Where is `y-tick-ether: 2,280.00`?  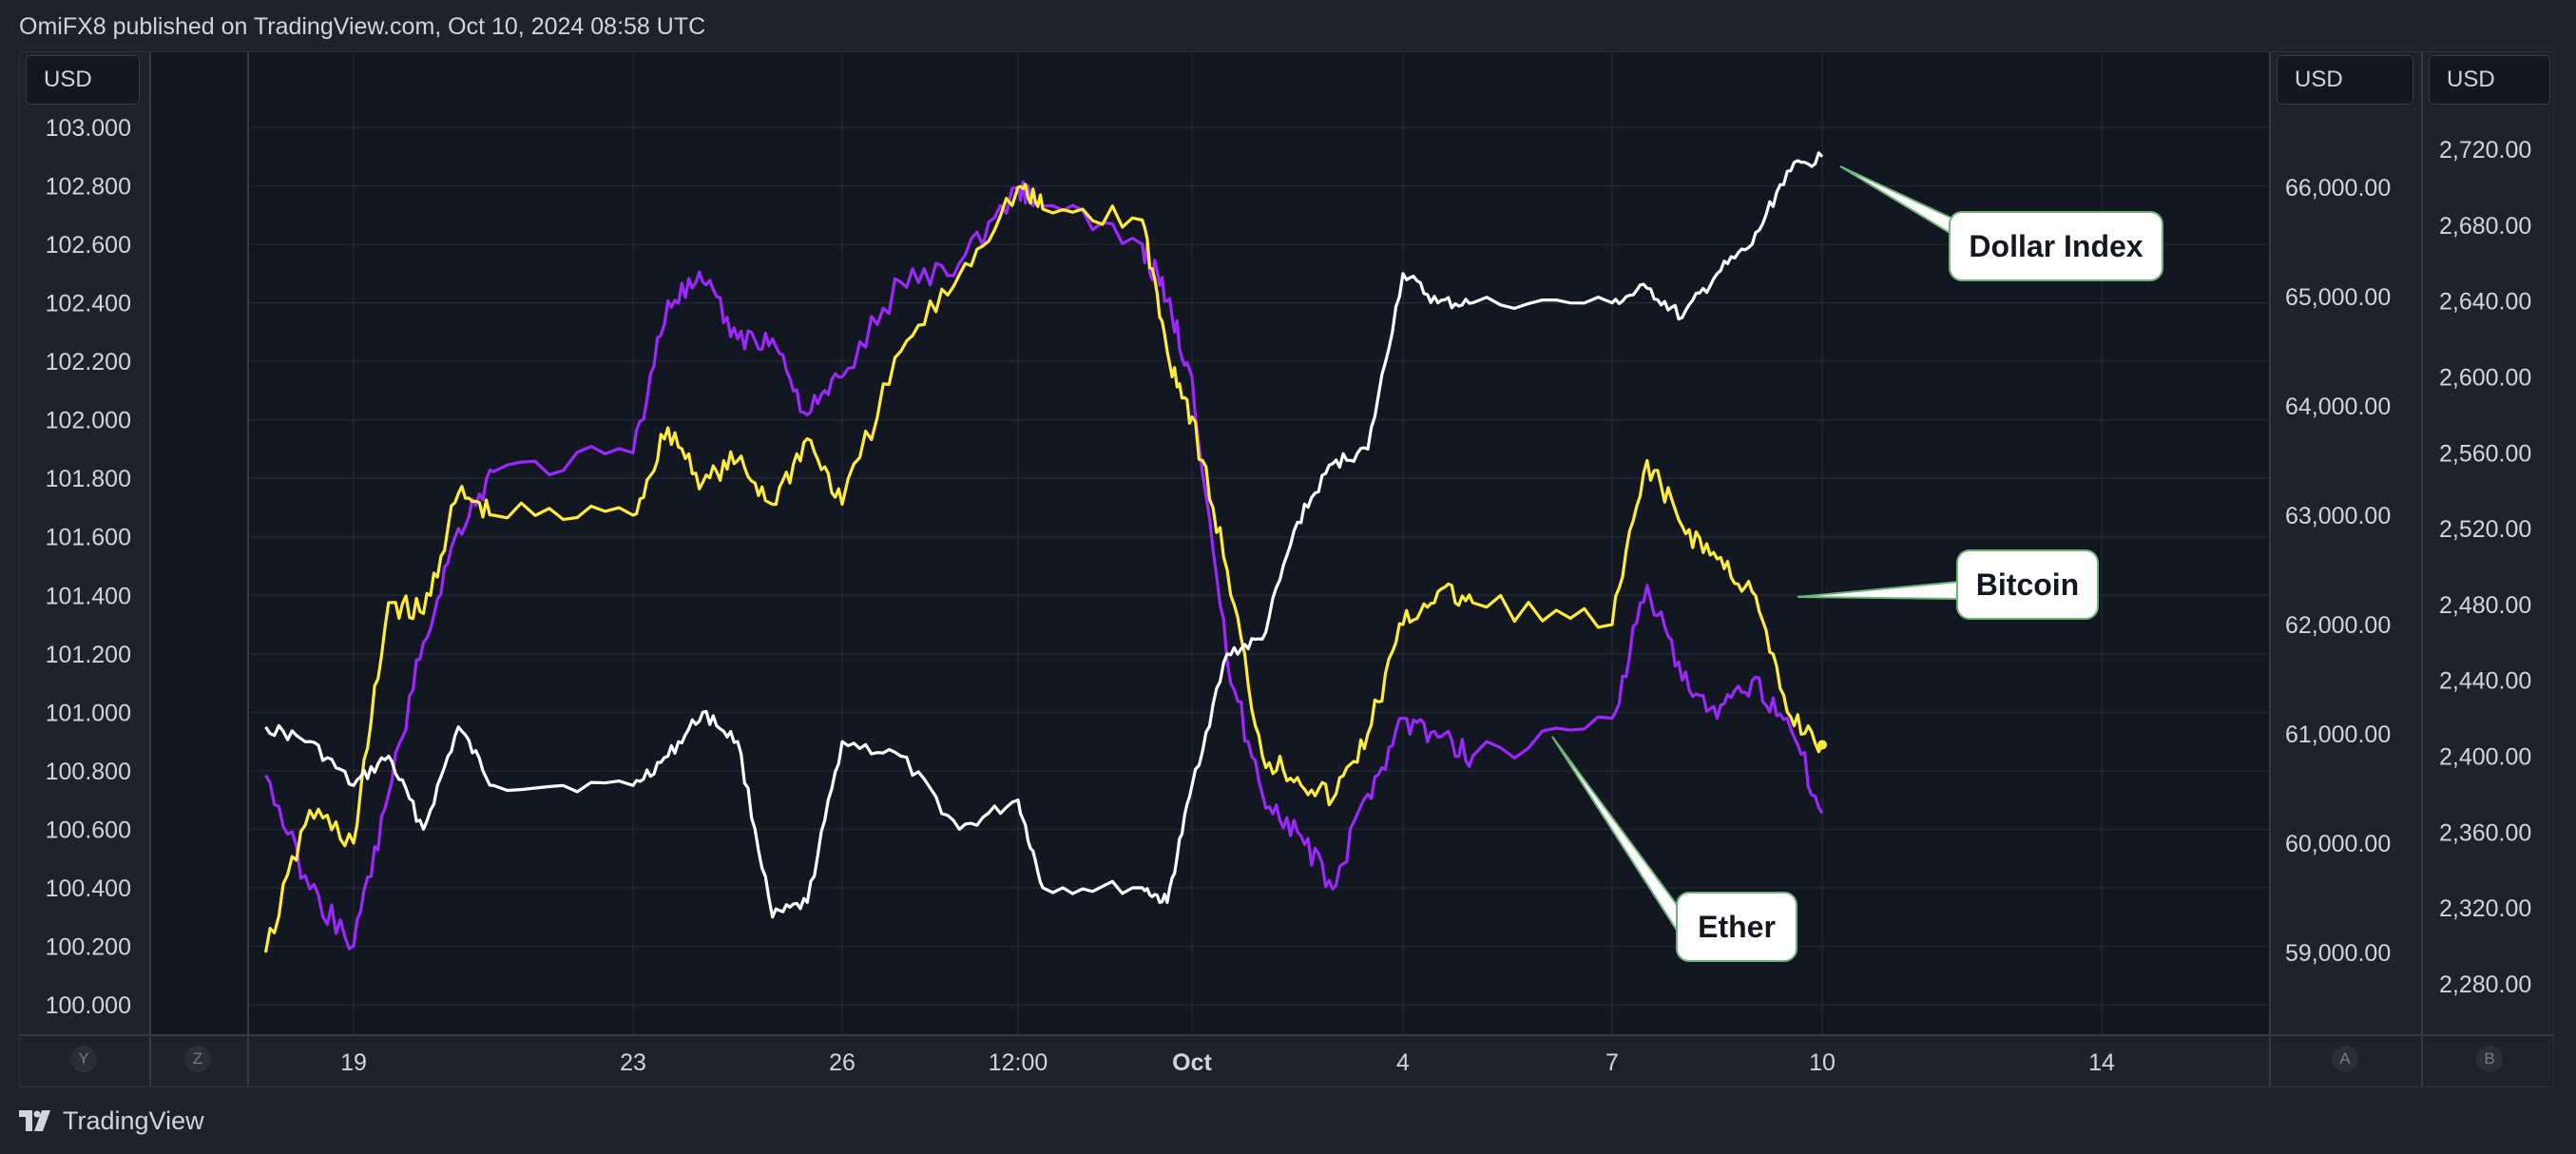
y-tick-ether: 2,280.00 is located at coordinates (2485, 985).